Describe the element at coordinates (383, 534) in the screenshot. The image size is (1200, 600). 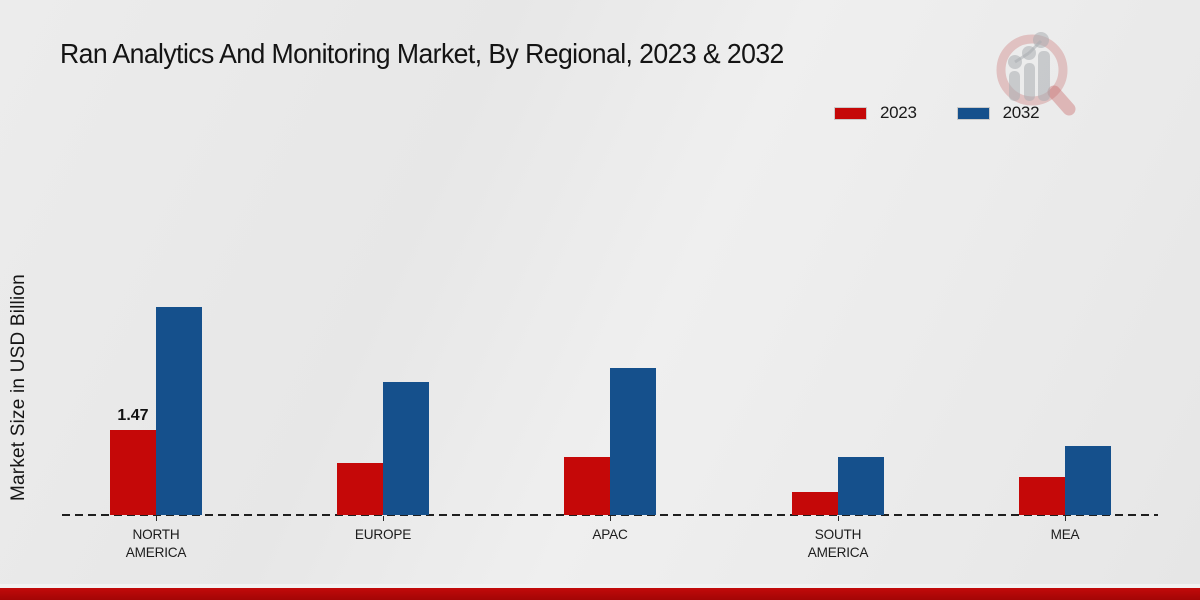
I see `x-axis-label-europe: EUROPE` at that location.